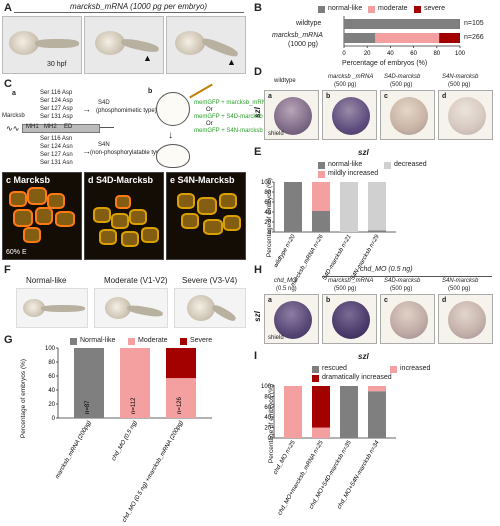  I want to click on panel-a-label: A, so click(8, 8).